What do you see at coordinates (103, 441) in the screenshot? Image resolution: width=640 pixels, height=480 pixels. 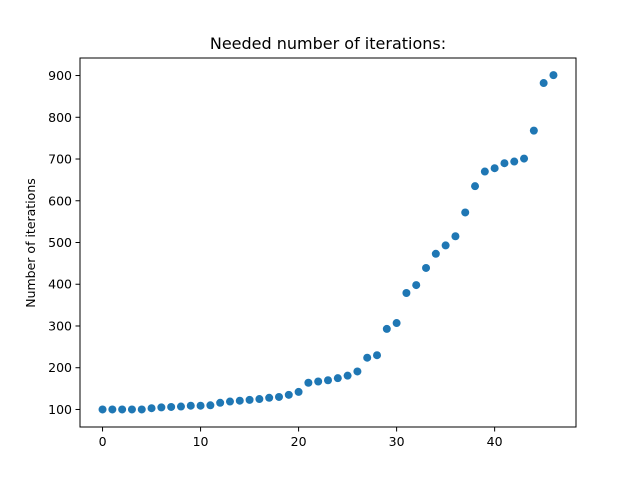 I see `x-tick-label: 0` at bounding box center [103, 441].